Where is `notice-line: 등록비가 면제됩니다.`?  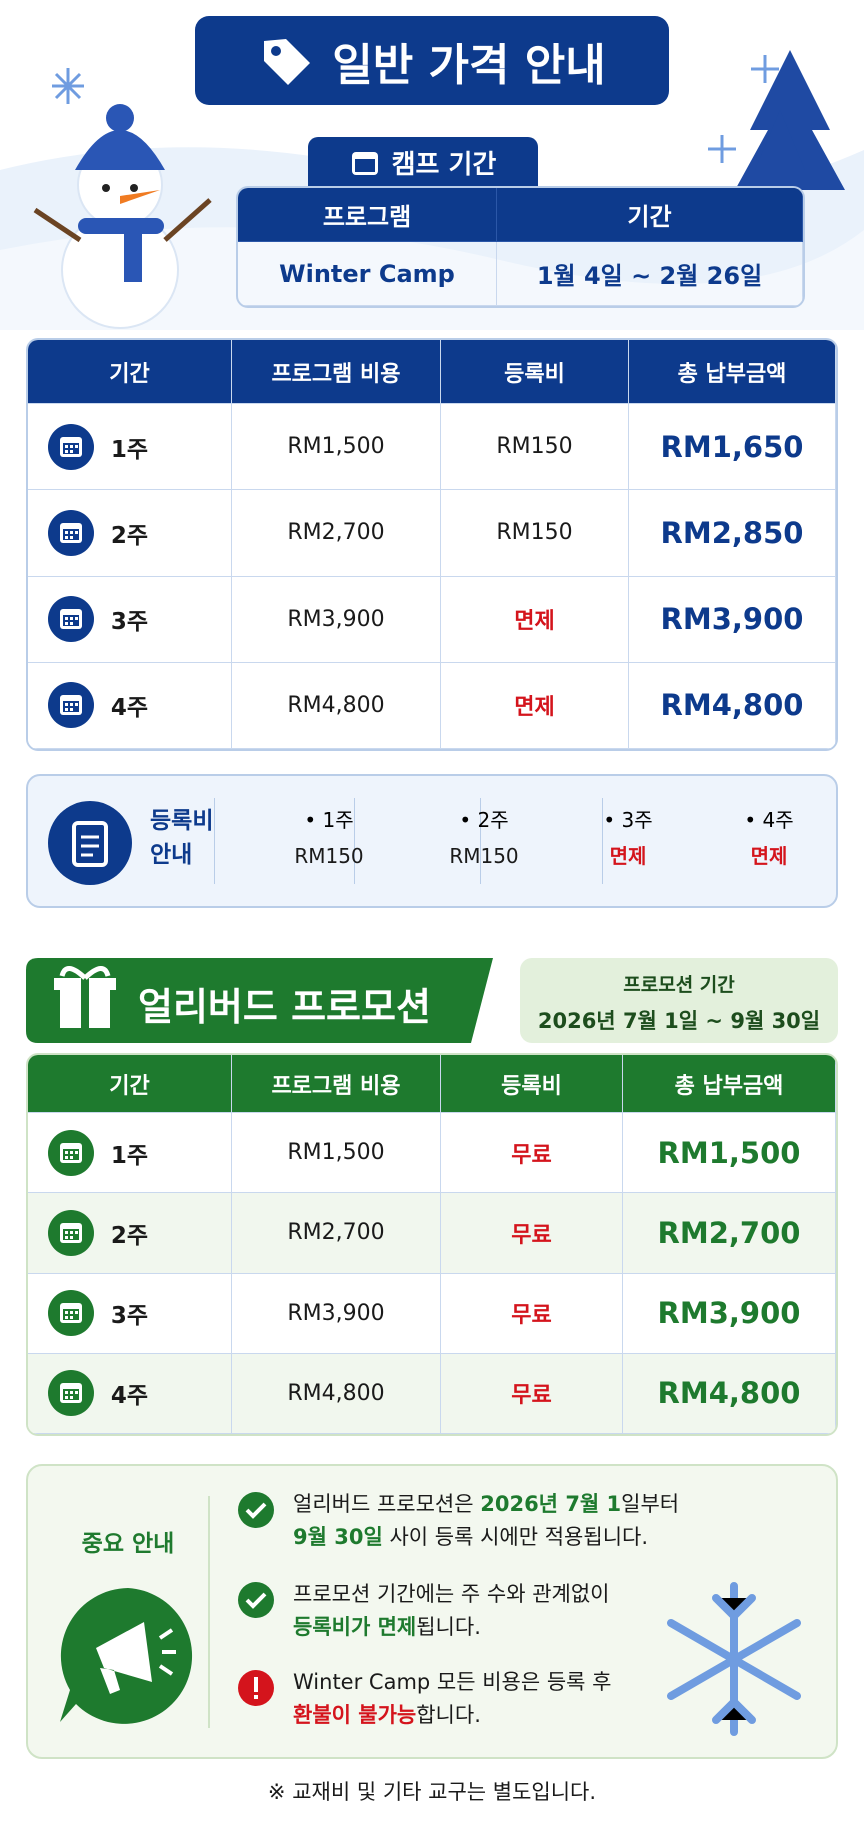 notice-line: 등록비가 면제됩니다. is located at coordinates (451, 1627).